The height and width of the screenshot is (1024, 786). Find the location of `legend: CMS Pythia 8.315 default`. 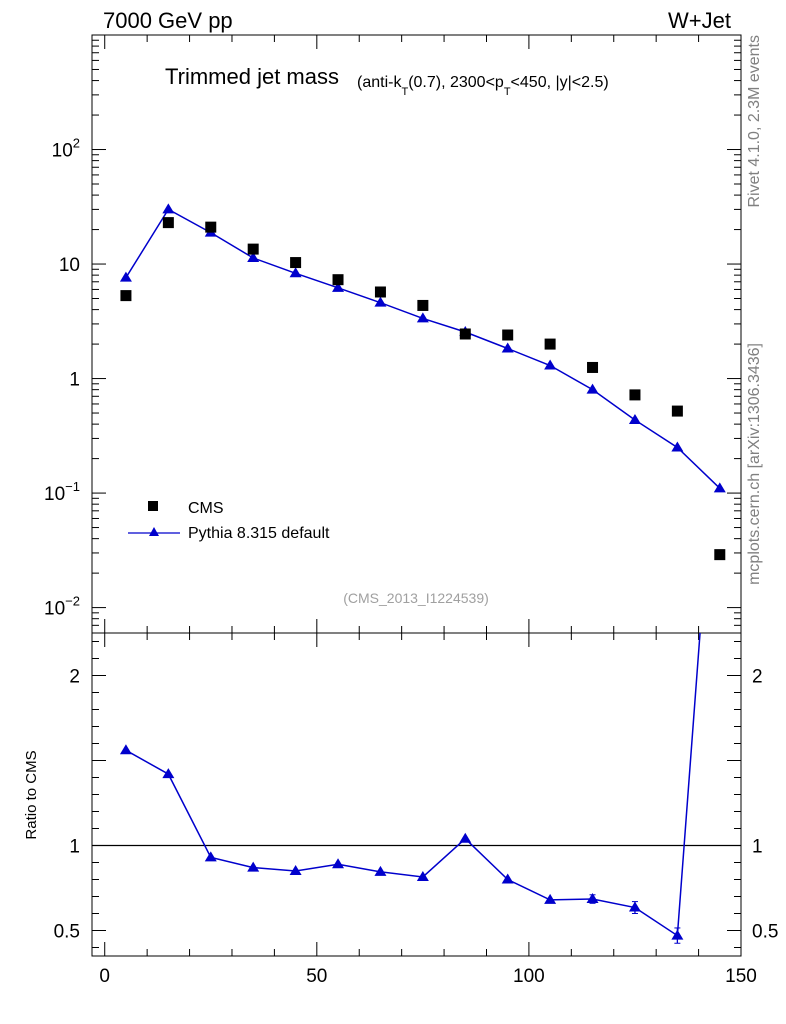

legend: CMS Pythia 8.315 default is located at coordinates (229, 521).